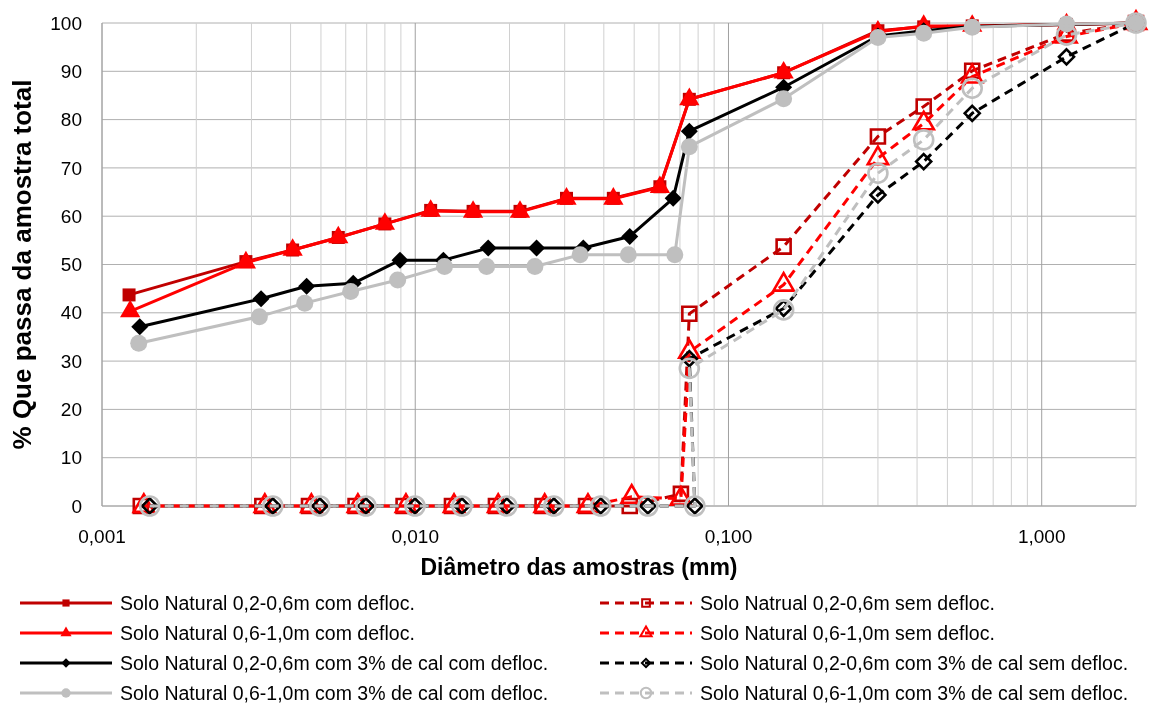  Describe the element at coordinates (728, 536) in the screenshot. I see `x-tick-label: 0,100` at that location.